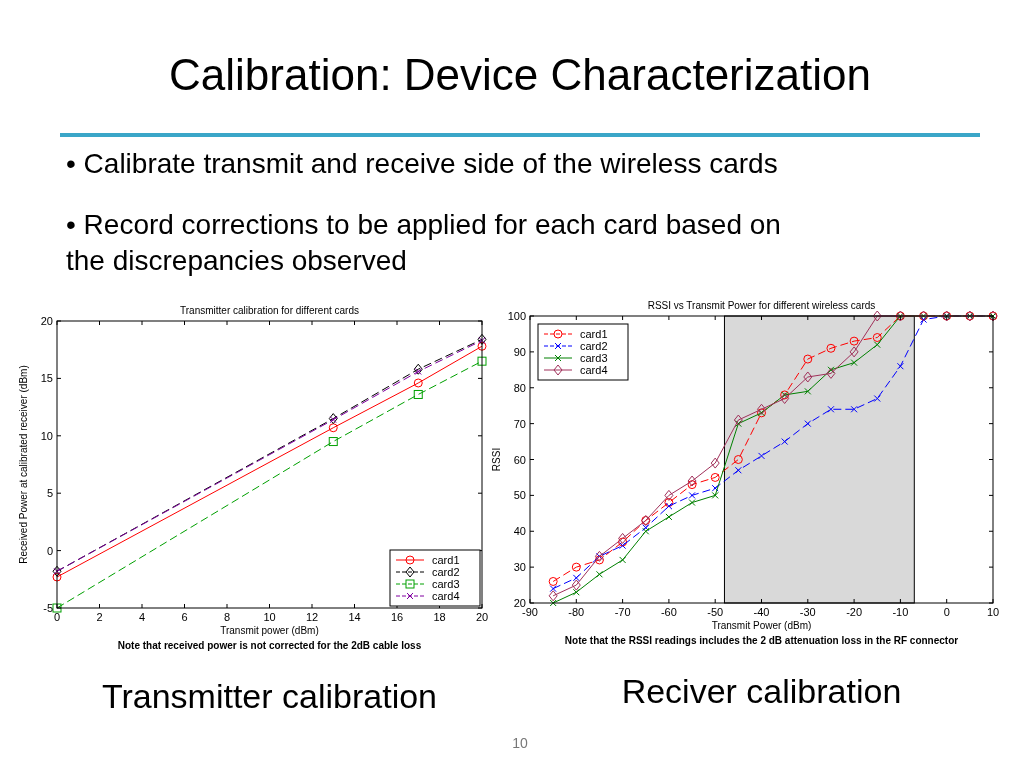 The image size is (1024, 768). What do you see at coordinates (519, 423) in the screenshot?
I see `y-tick-label: 70` at bounding box center [519, 423].